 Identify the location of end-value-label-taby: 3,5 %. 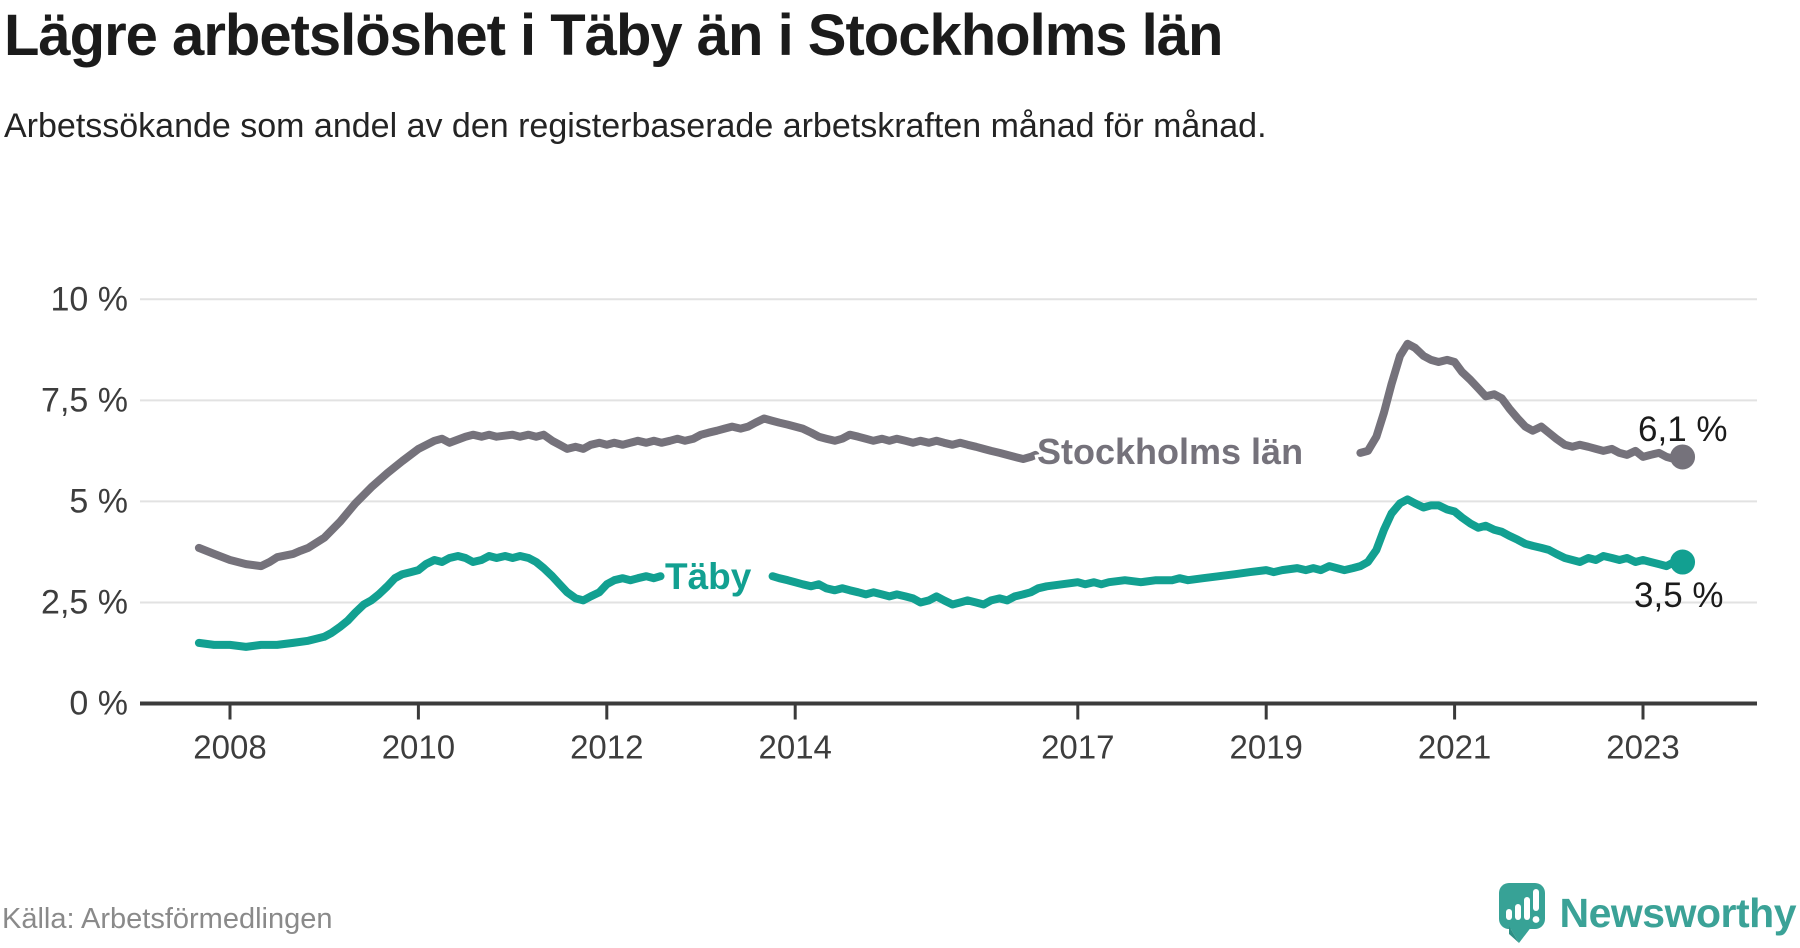
(1679, 595).